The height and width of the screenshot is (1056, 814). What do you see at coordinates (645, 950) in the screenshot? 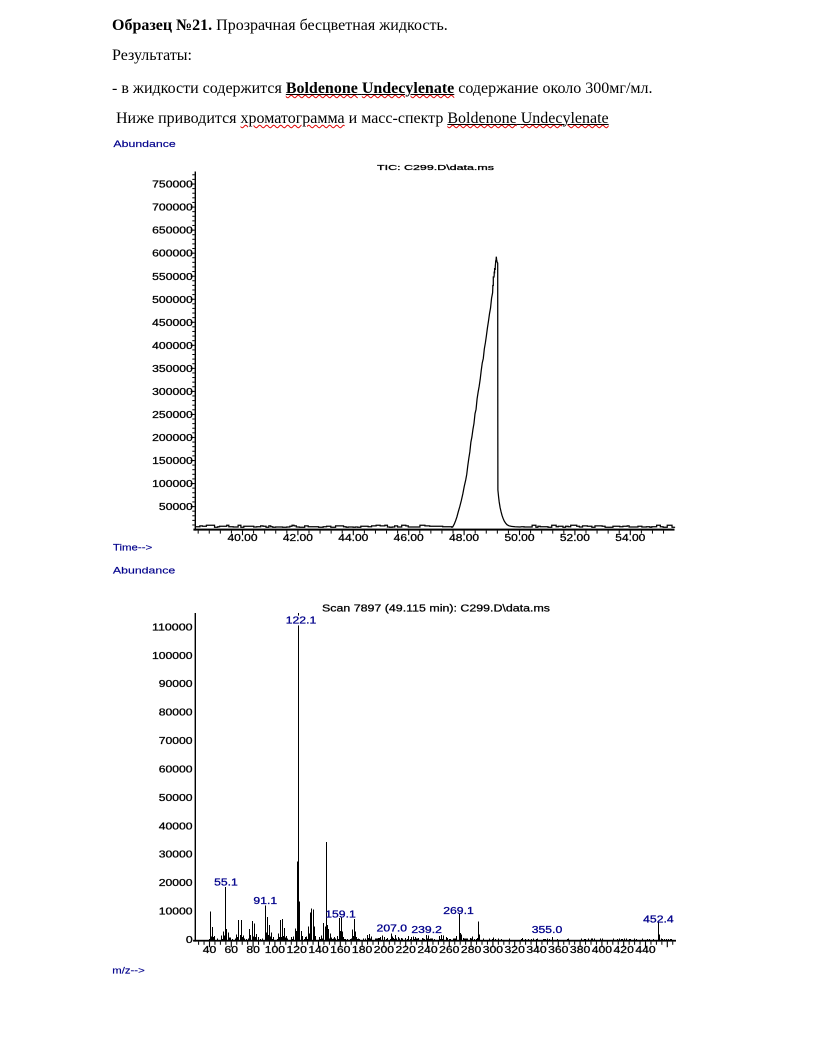
I see `svg-text: 440` at bounding box center [645, 950].